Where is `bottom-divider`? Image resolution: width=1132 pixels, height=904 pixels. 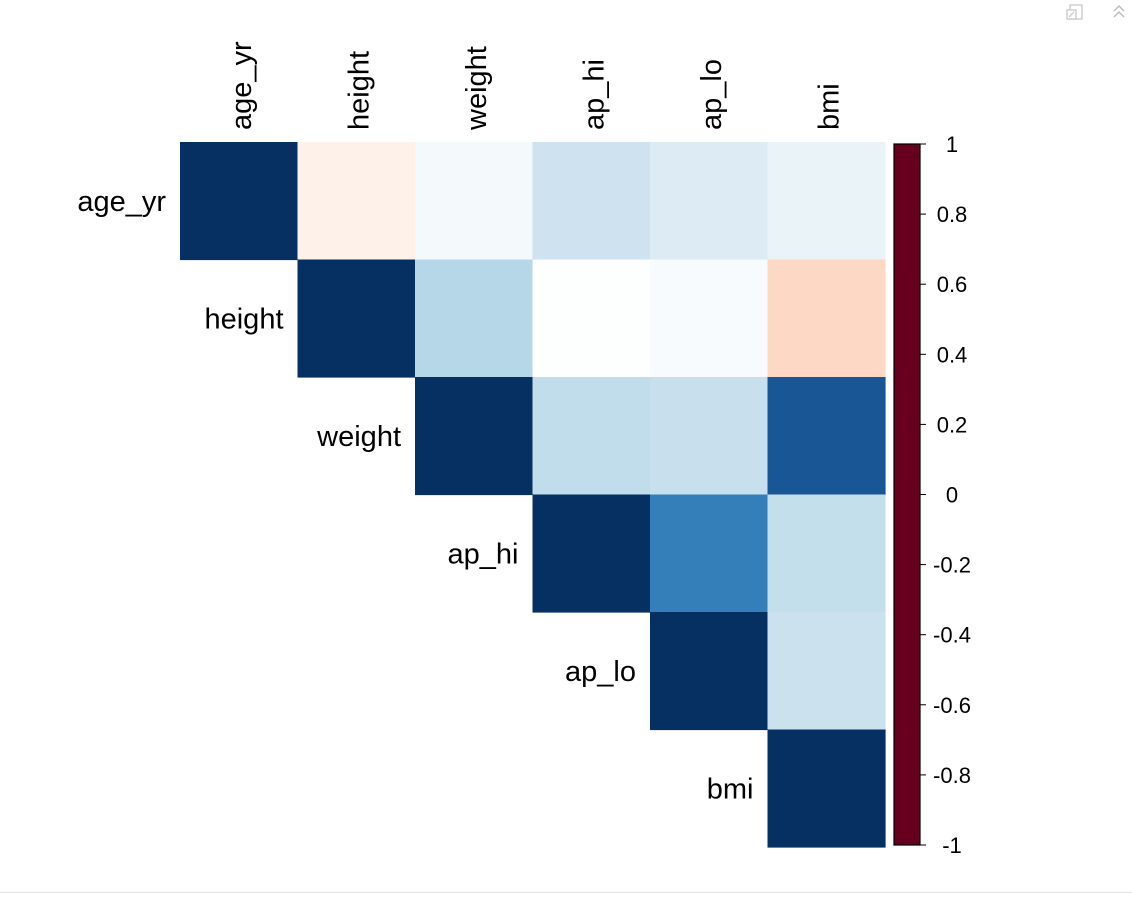 bottom-divider is located at coordinates (566, 892).